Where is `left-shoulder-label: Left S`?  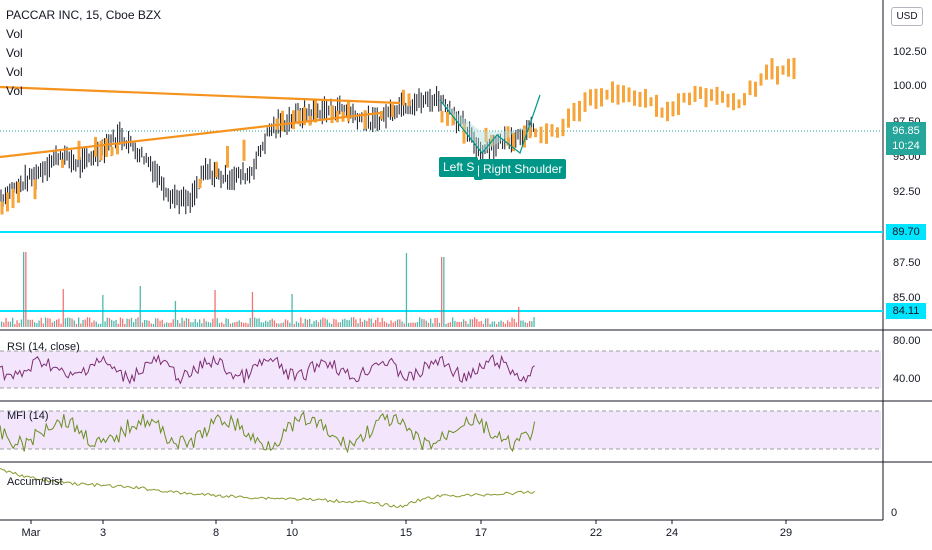 left-shoulder-label: Left S is located at coordinates (459, 167).